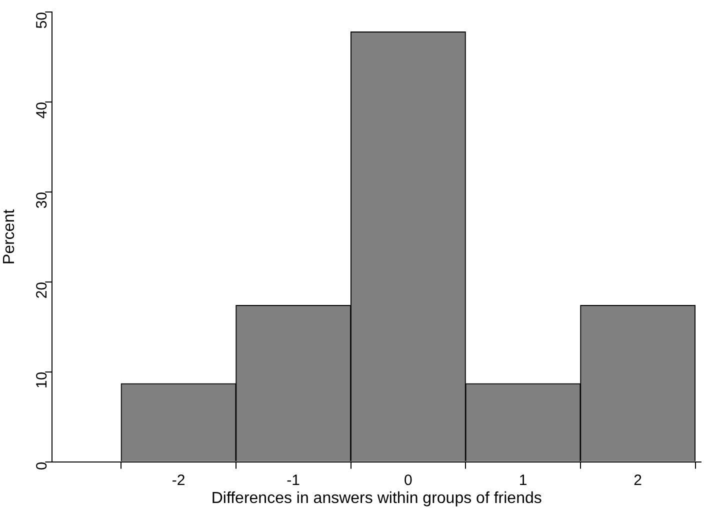 This screenshot has width=705, height=510. Describe the element at coordinates (41, 466) in the screenshot. I see `y-tick-label: 0` at that location.